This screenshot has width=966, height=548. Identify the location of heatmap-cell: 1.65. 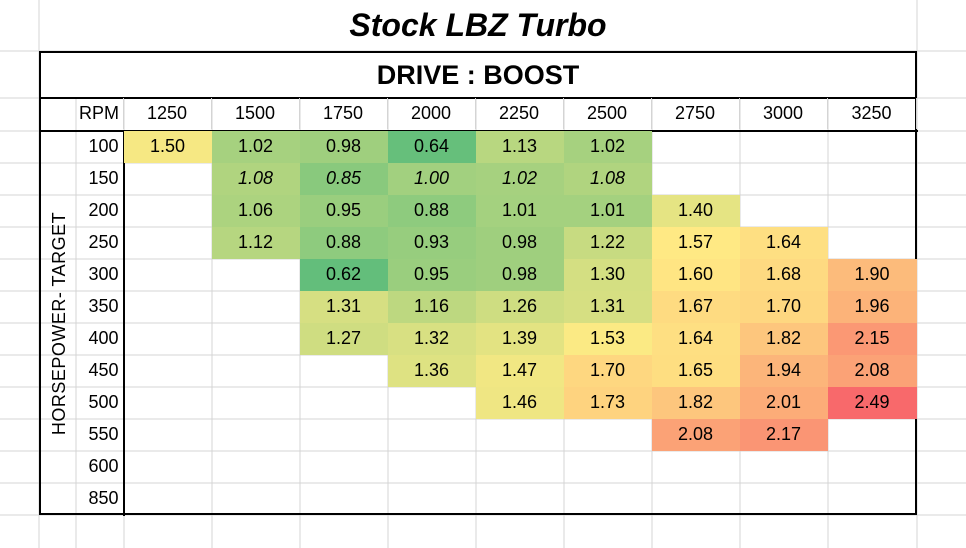
(695, 370).